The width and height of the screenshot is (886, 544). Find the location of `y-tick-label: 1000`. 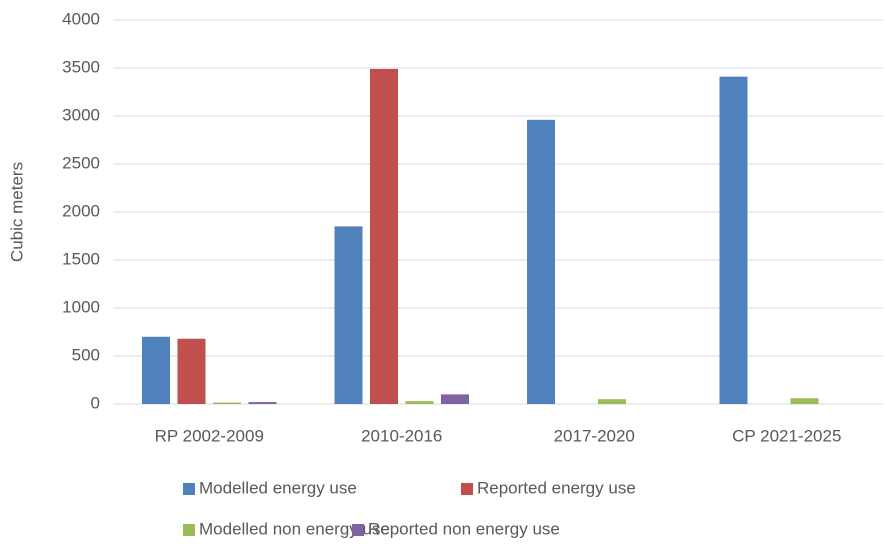

y-tick-label: 1000 is located at coordinates (81, 306).